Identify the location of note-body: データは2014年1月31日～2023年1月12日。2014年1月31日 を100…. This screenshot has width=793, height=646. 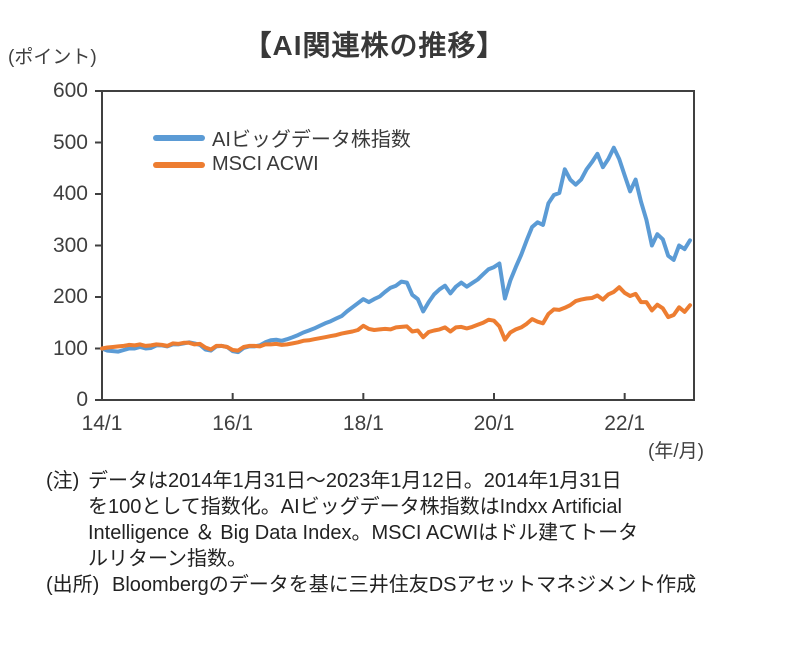
(432, 520).